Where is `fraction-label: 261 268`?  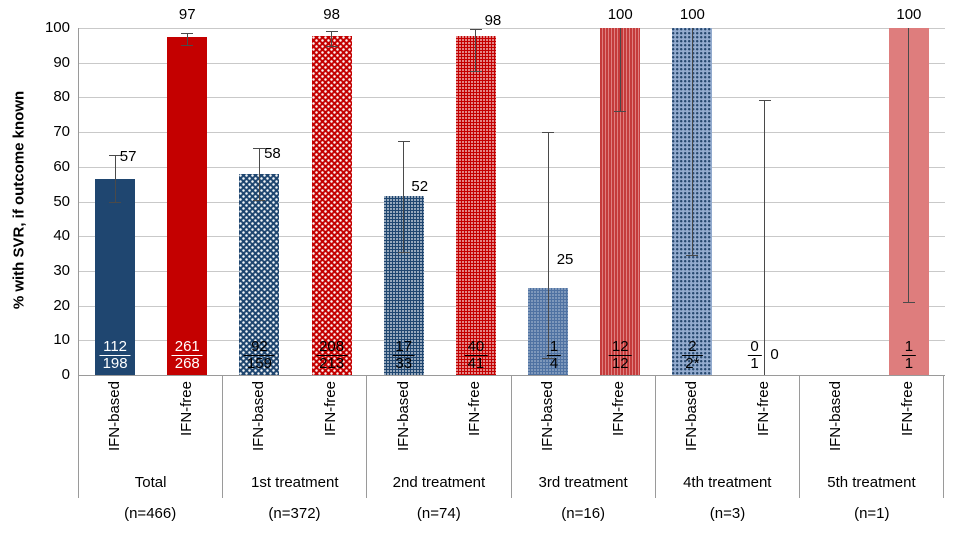
fraction-label: 261 268 is located at coordinates (187, 355).